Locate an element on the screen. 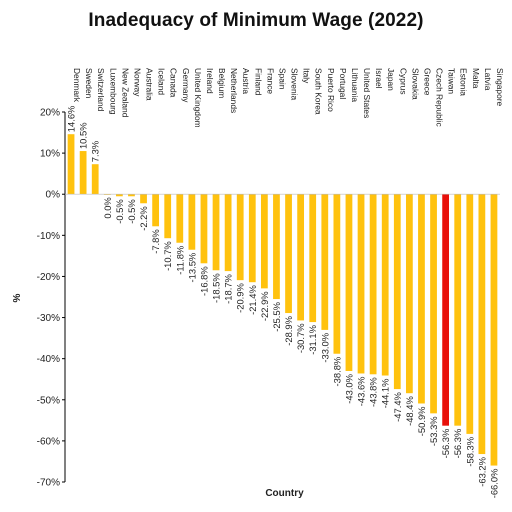 Image resolution: width=512 pixels, height=512 pixels. category-label: Canada is located at coordinates (174, 83).